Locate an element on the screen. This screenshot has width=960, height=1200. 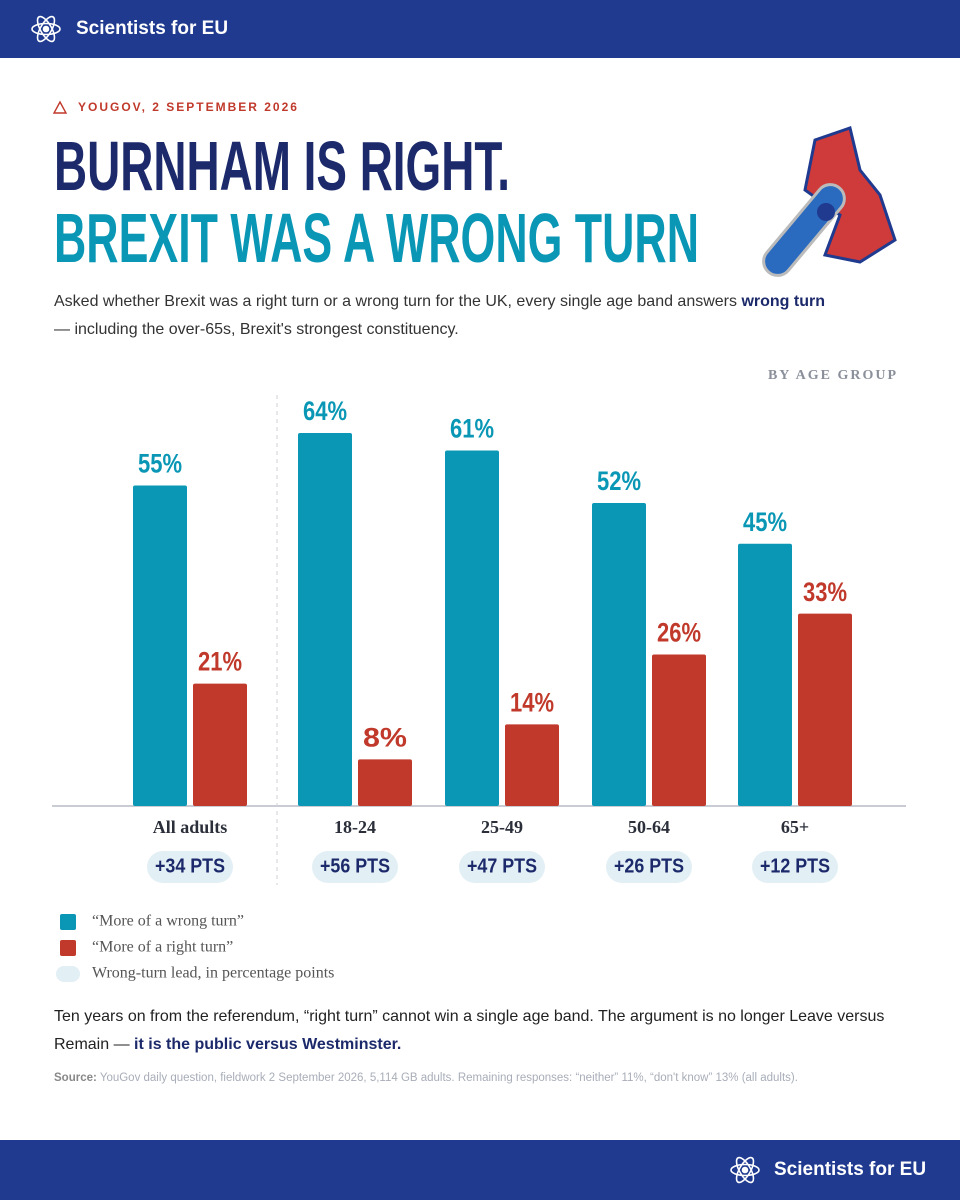
value-label: 55% is located at coordinates (160, 464).